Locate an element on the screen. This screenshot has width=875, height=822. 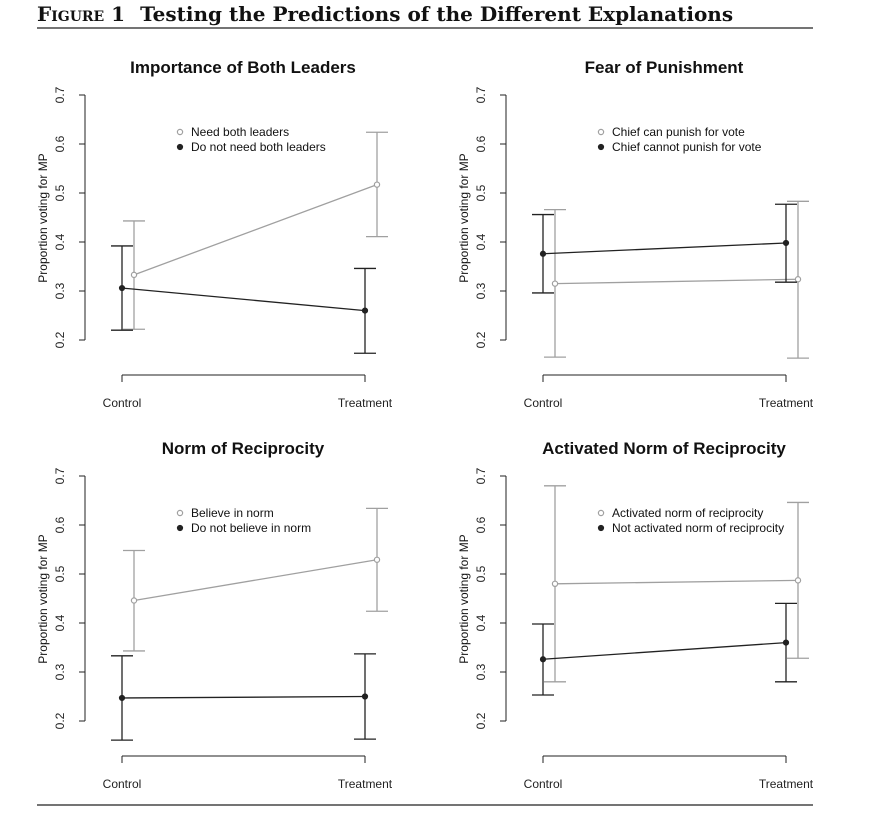
figure-label: Figure 1 is located at coordinates (81, 14).